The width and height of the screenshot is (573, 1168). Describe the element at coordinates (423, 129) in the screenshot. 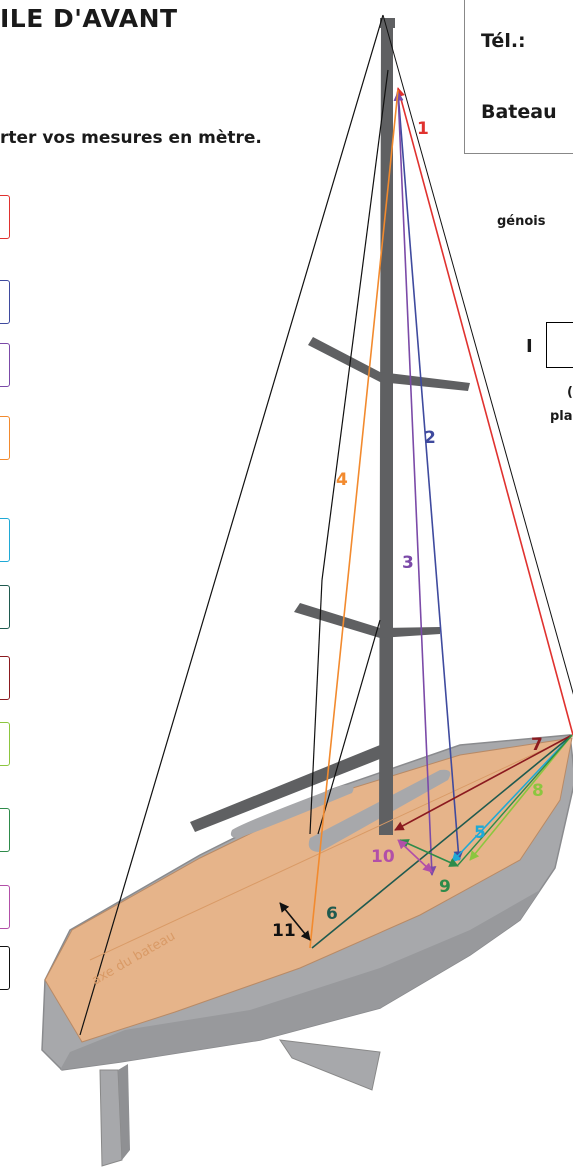

I see `label-1: 1` at that location.